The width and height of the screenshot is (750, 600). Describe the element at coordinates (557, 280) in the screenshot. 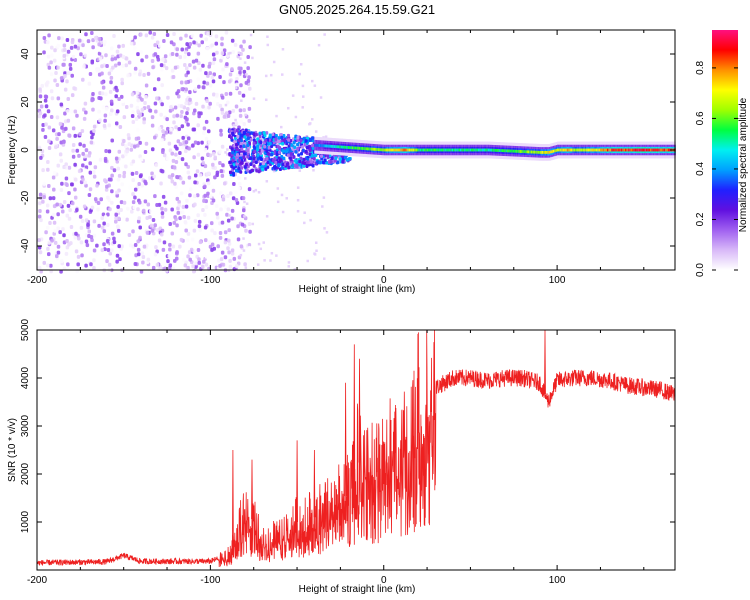

I see `x-tick-label: 100` at that location.